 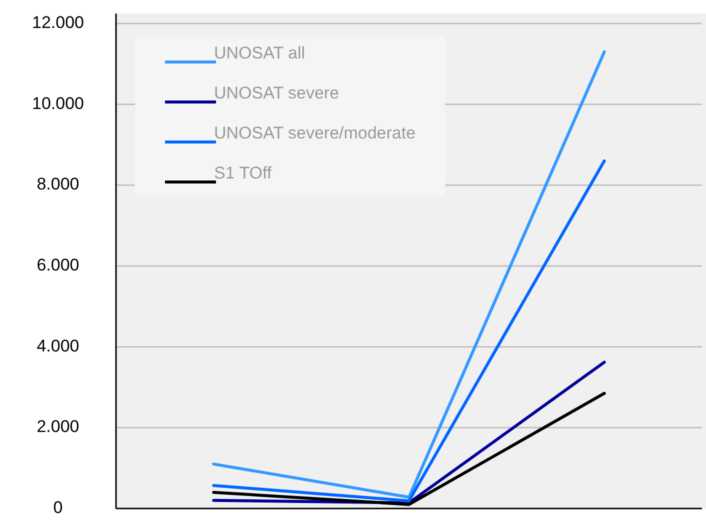 I want to click on y-tick-label: 12.000, so click(x=58, y=22).